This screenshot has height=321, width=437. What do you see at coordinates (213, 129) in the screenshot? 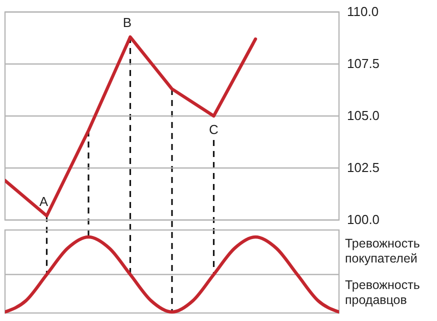
I see `annotation: C` at bounding box center [213, 129].